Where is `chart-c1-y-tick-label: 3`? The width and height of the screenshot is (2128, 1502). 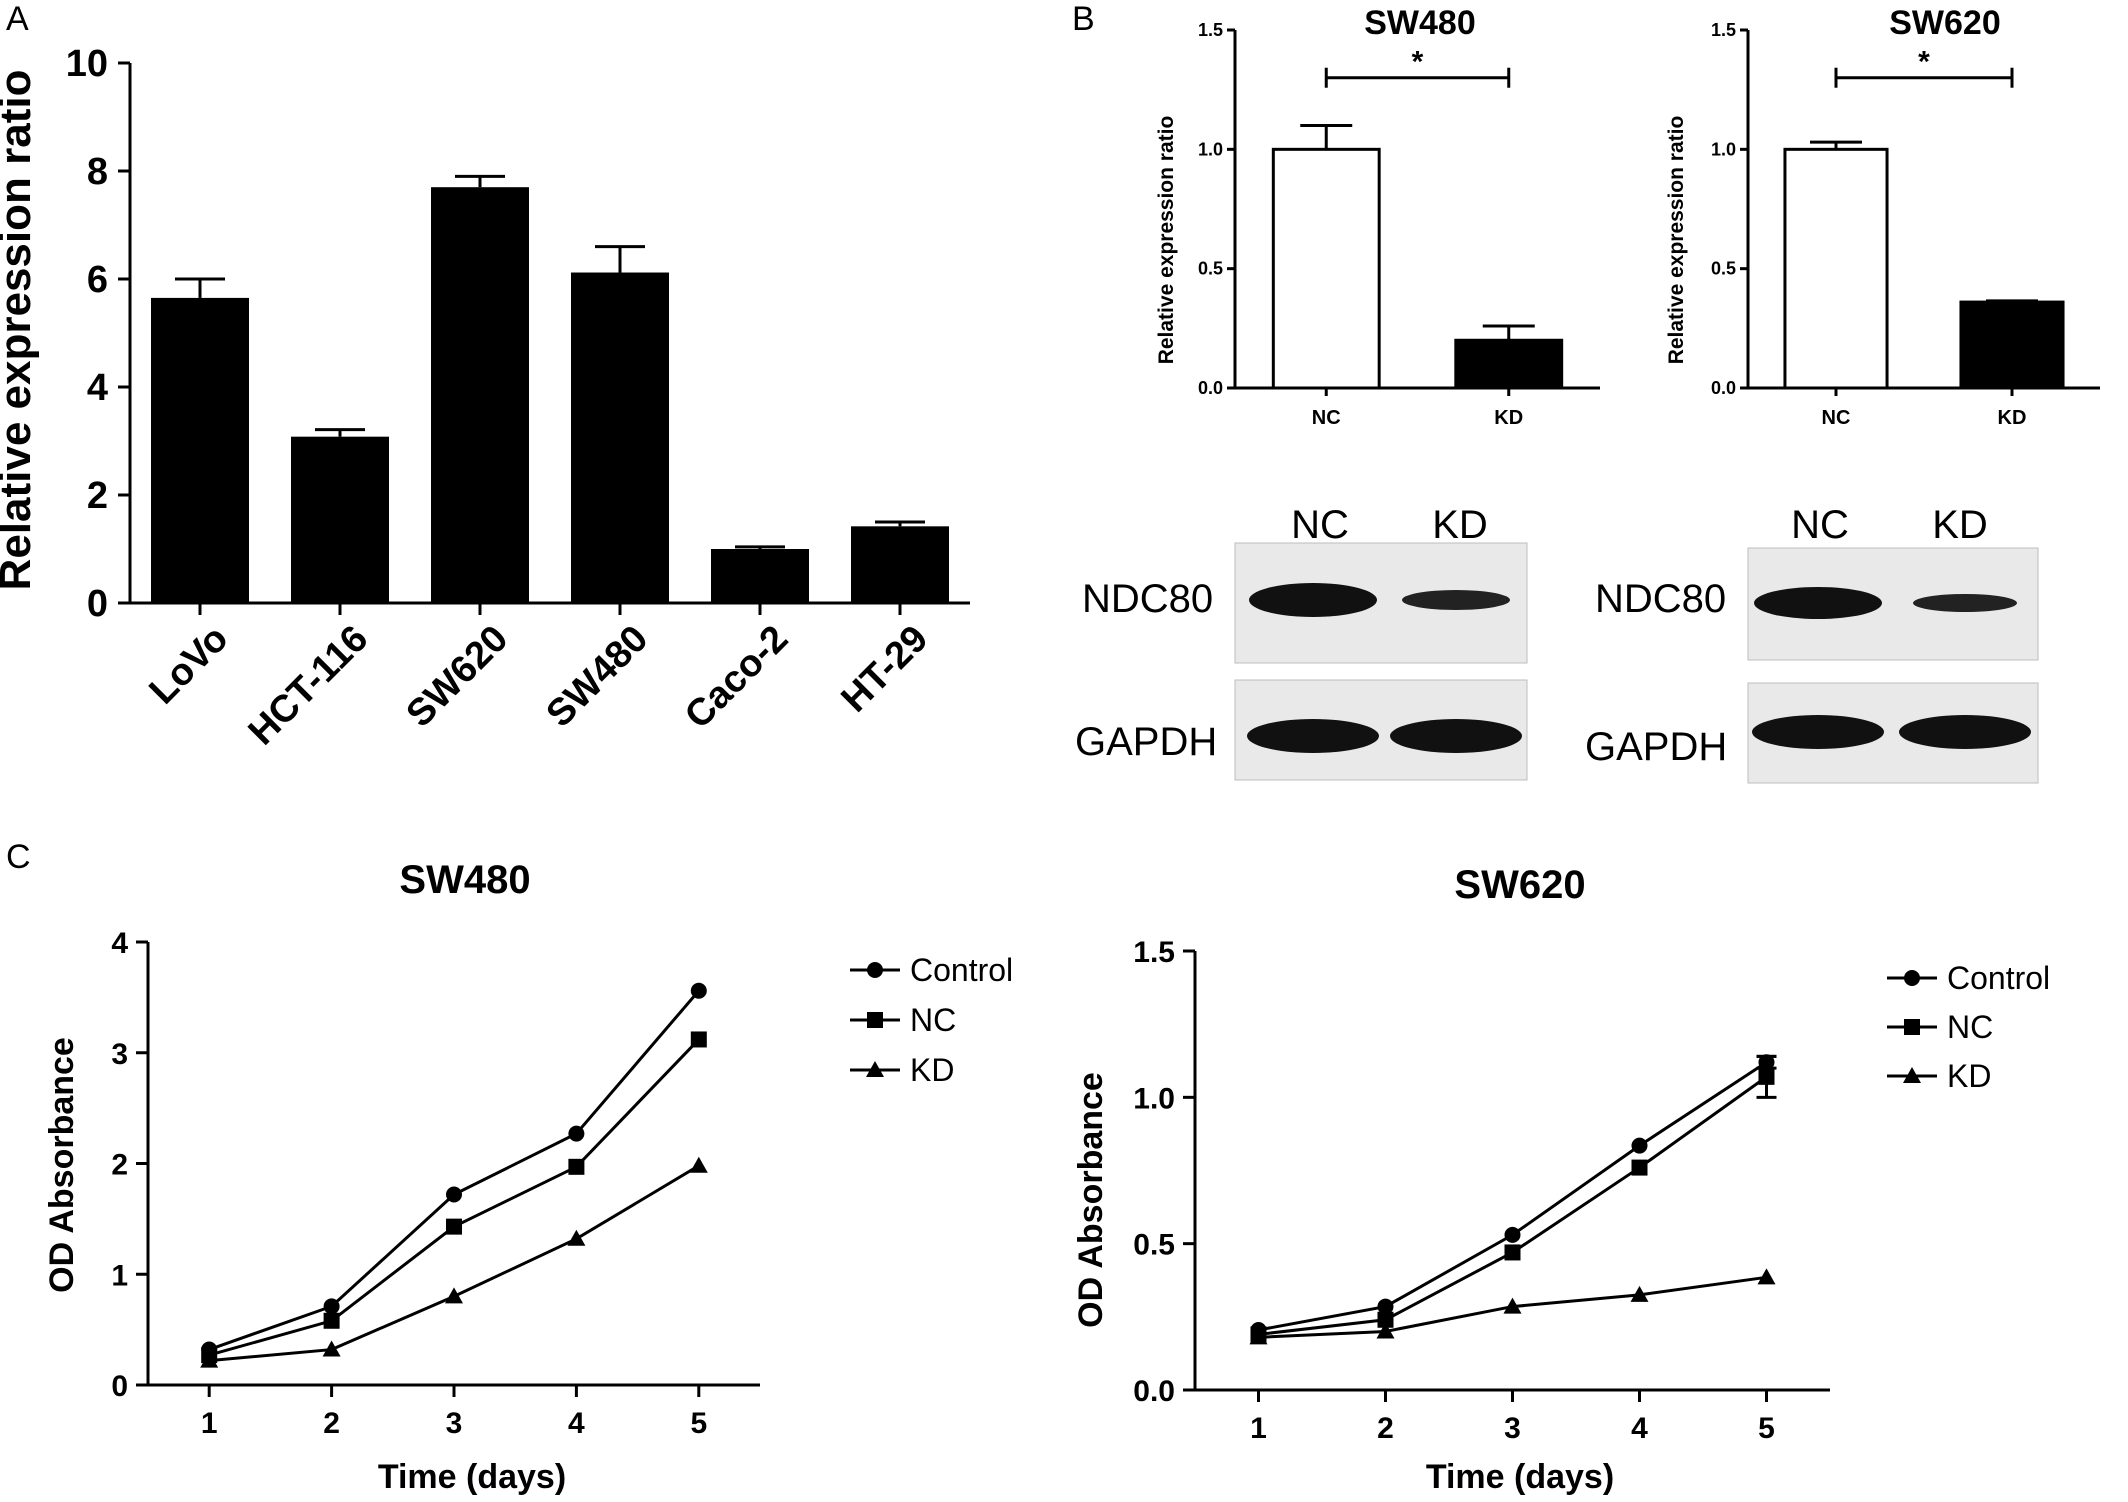 chart-c1-y-tick-label: 3 is located at coordinates (119, 1054).